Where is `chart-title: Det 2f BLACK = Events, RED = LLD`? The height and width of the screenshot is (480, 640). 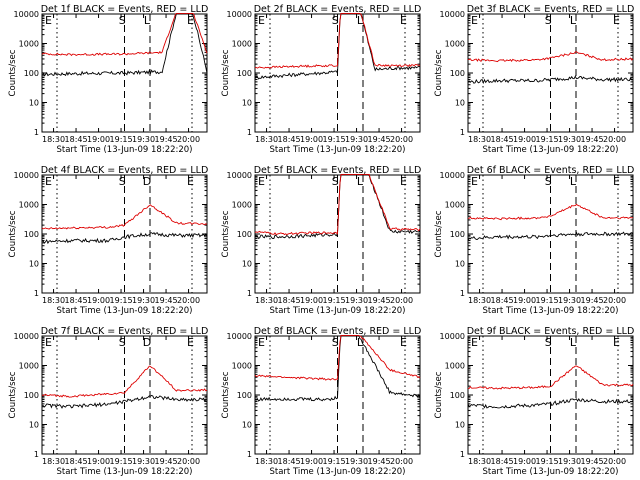 chart-title: Det 2f BLACK = Events, RED = LLD is located at coordinates (338, 9).